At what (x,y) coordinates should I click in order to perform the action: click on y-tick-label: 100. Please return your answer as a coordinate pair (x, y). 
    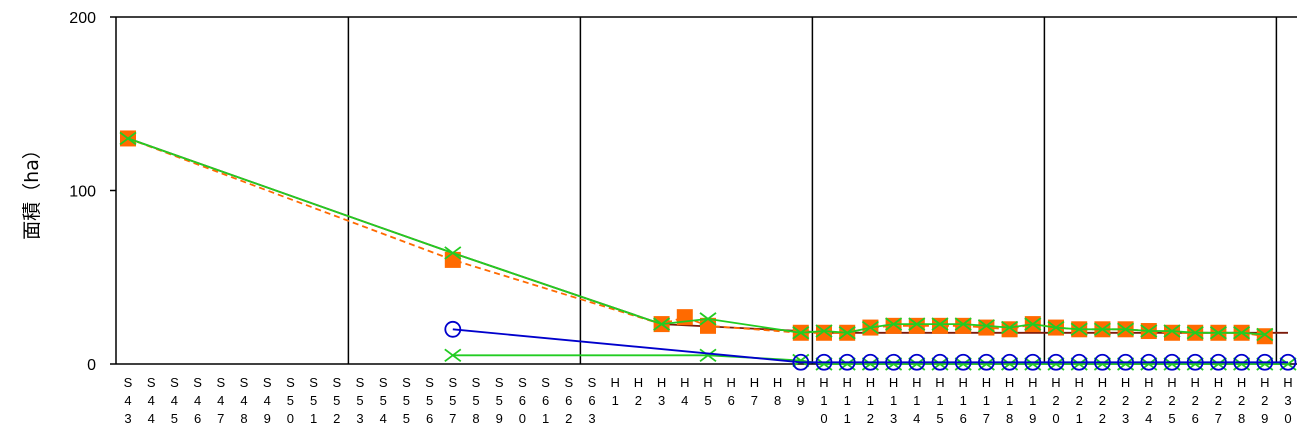
    Looking at the image, I should click on (82, 192).